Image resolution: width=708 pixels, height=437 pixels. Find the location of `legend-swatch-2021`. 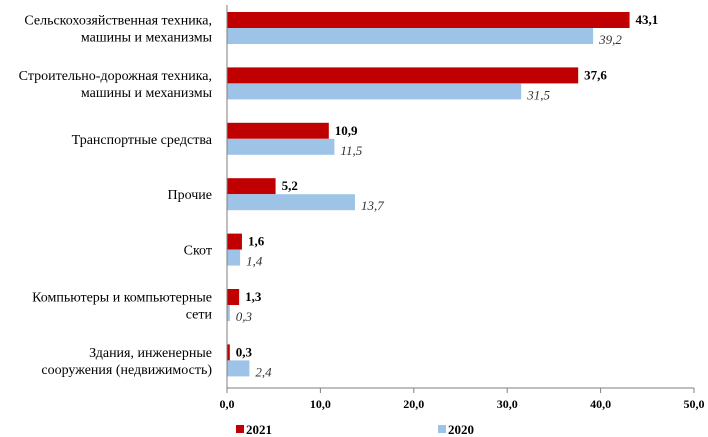

legend-swatch-2021 is located at coordinates (240, 429).